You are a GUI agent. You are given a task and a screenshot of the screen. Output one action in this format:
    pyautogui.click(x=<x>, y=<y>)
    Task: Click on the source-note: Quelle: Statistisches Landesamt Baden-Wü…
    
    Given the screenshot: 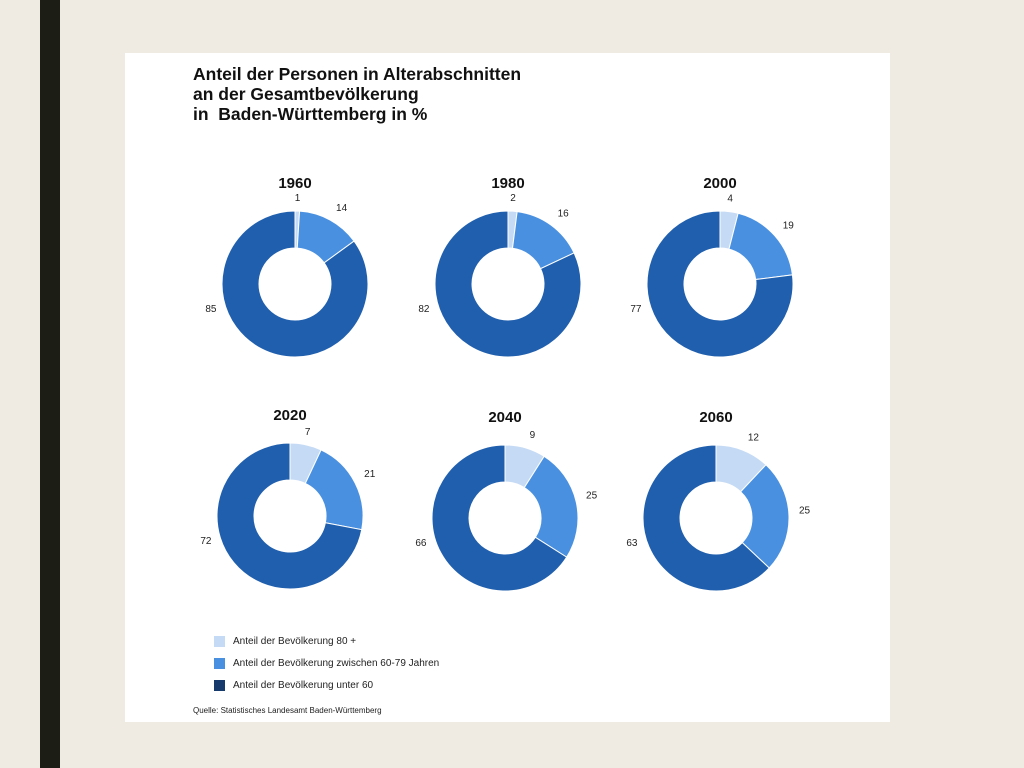 What is the action you would take?
    pyautogui.click(x=287, y=710)
    